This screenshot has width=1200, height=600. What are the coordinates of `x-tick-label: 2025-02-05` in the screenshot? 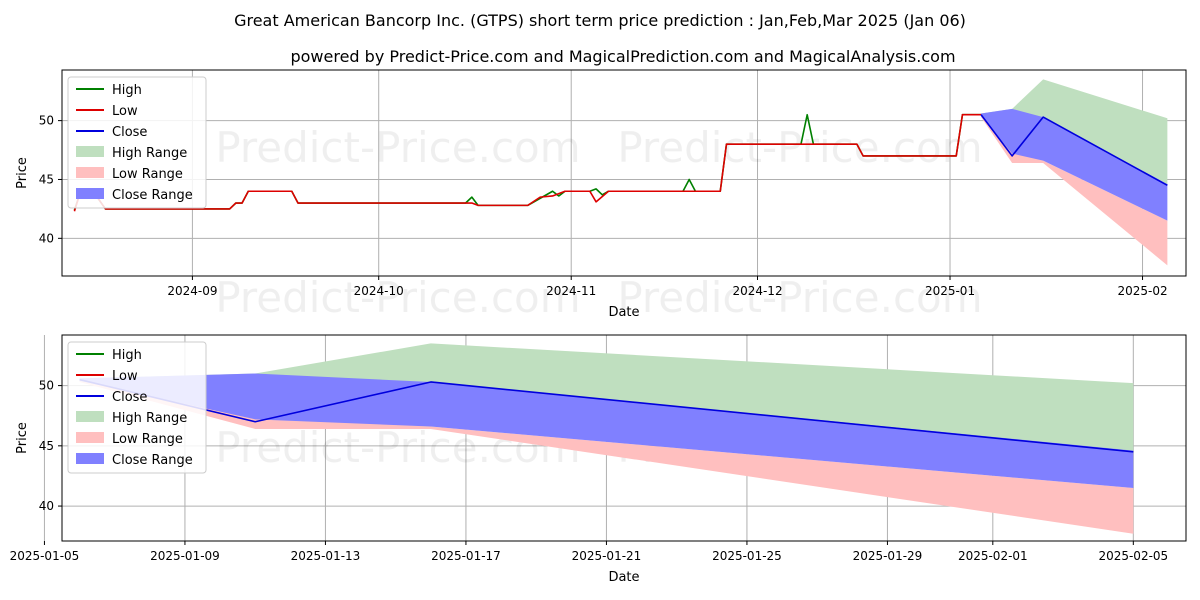 It's located at (1133, 556).